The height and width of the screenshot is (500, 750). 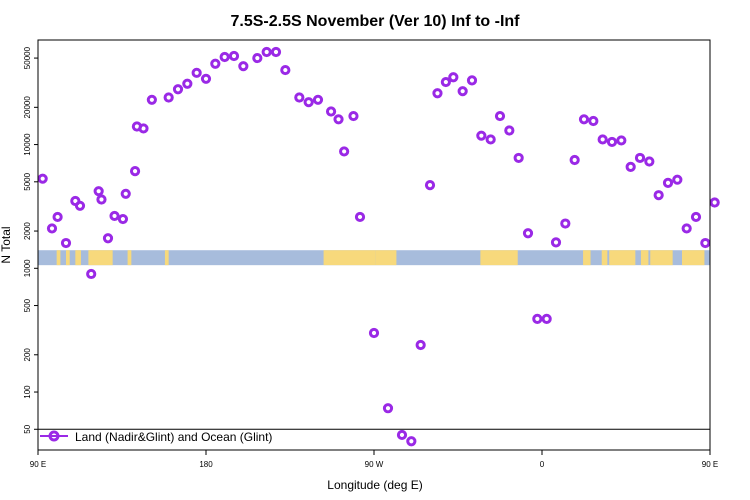 I want to click on y-tick-label: 50, so click(x=27, y=428).